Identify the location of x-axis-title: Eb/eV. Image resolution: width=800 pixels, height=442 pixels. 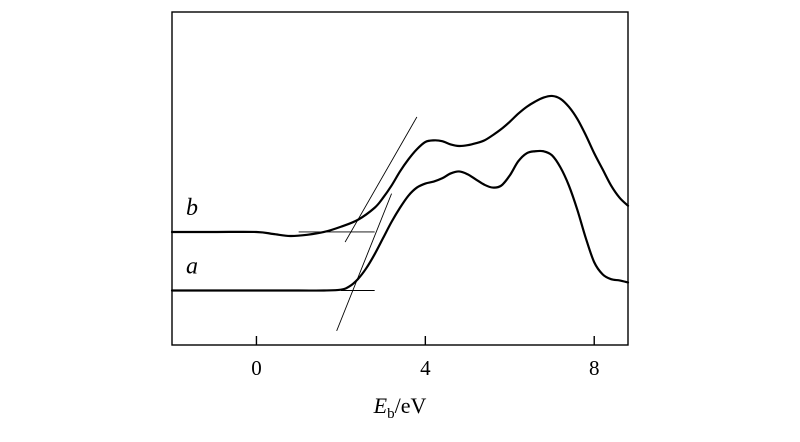
(400, 407).